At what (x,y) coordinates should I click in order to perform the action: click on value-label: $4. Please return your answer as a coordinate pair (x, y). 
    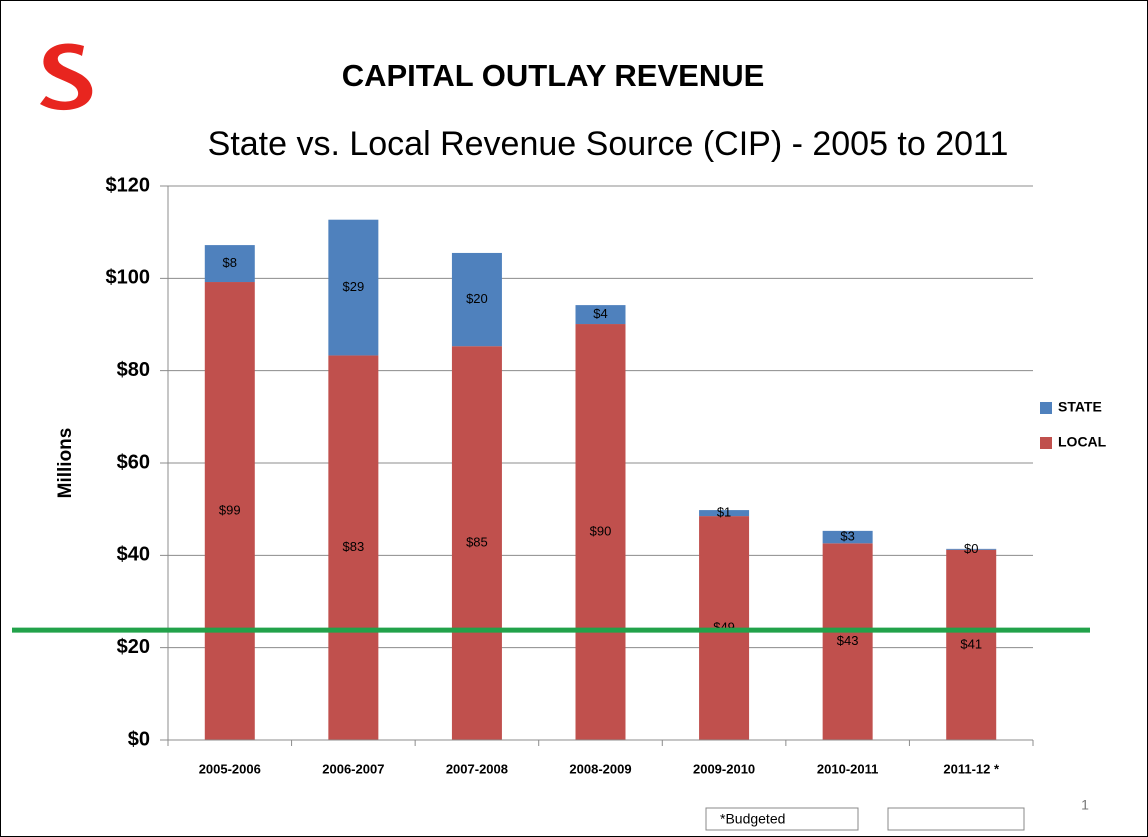
    Looking at the image, I should click on (600, 313).